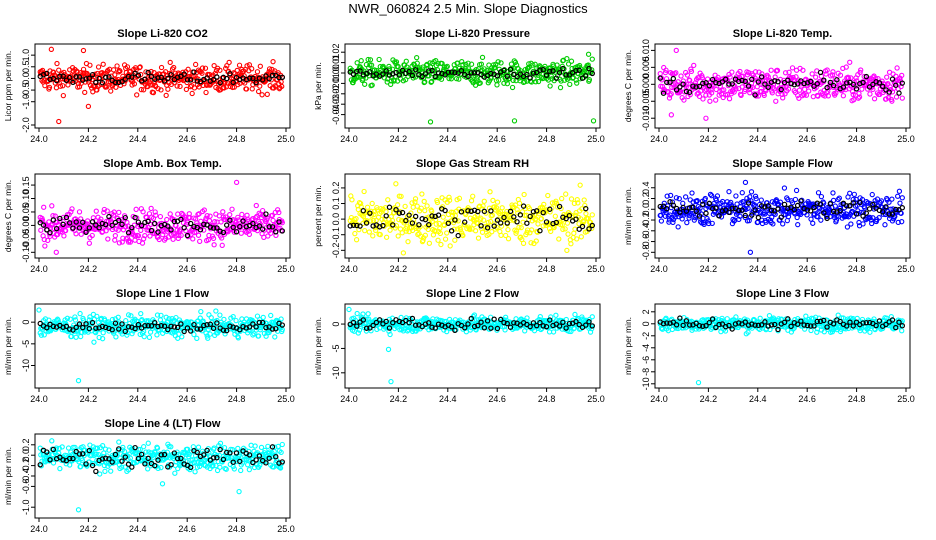 The width and height of the screenshot is (936, 540). What do you see at coordinates (336, 348) in the screenshot?
I see `y-tick-label: -5` at bounding box center [336, 348].